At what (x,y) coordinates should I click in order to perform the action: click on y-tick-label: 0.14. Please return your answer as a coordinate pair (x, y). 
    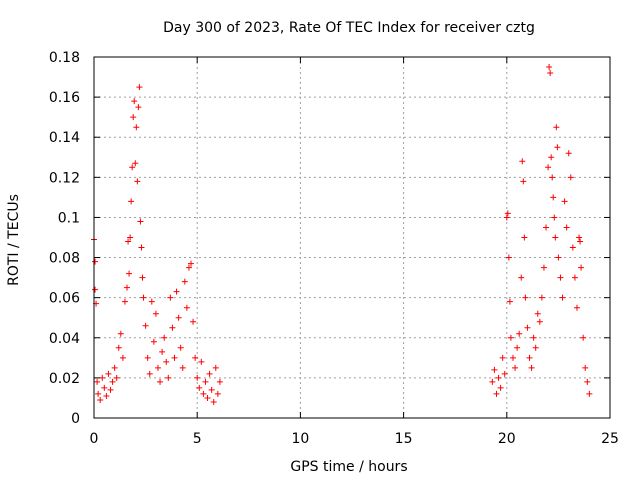
    Looking at the image, I should click on (64, 138).